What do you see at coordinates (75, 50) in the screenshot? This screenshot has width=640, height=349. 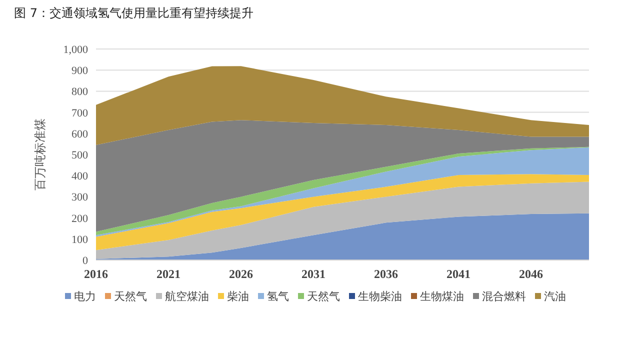 I see `y-tick-label: 1,000` at bounding box center [75, 50].